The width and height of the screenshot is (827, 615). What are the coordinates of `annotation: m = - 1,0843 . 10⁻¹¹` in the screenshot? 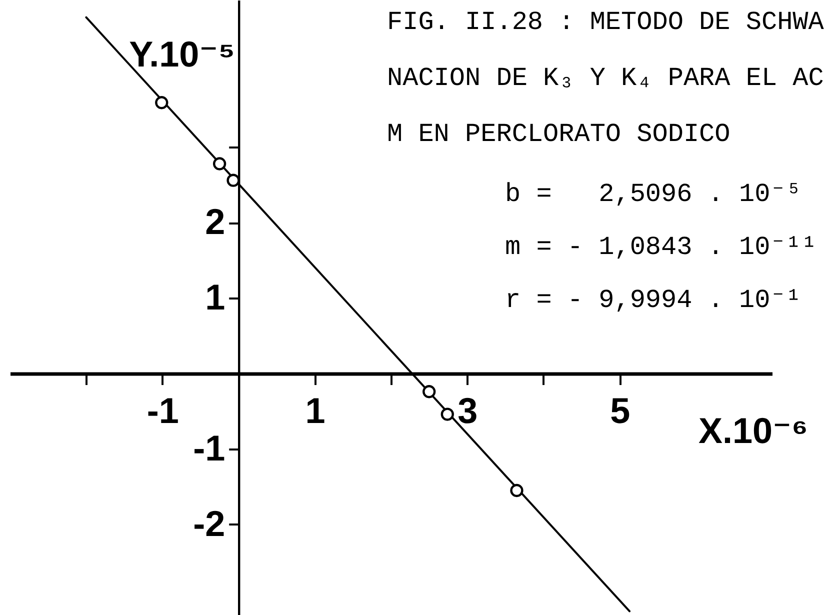 It's located at (661, 247).